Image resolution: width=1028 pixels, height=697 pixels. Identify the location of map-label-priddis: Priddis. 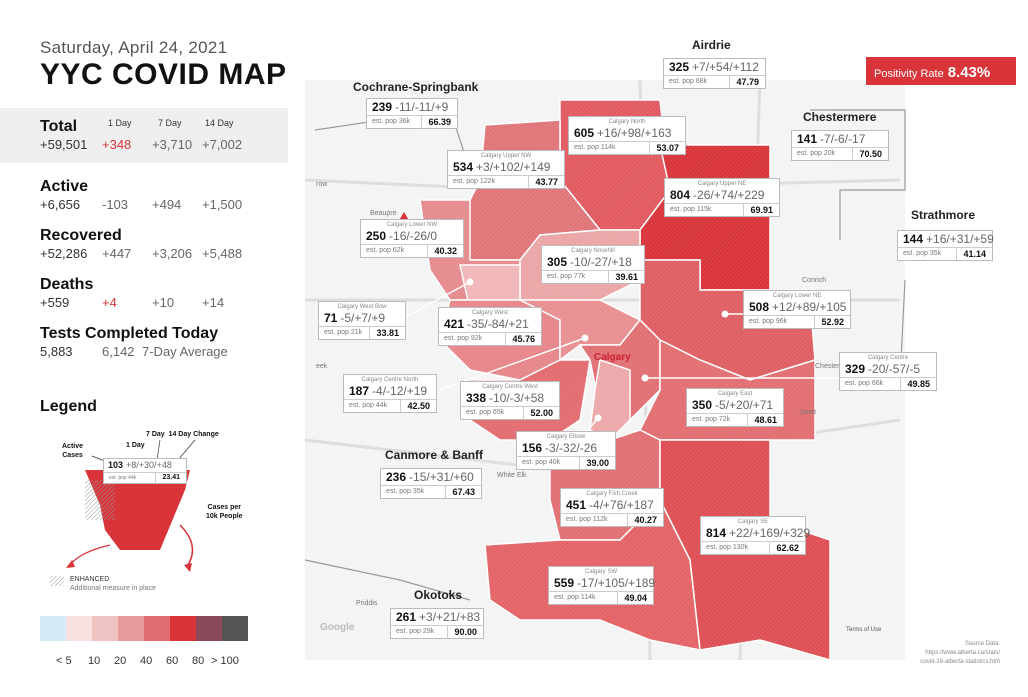
(367, 603).